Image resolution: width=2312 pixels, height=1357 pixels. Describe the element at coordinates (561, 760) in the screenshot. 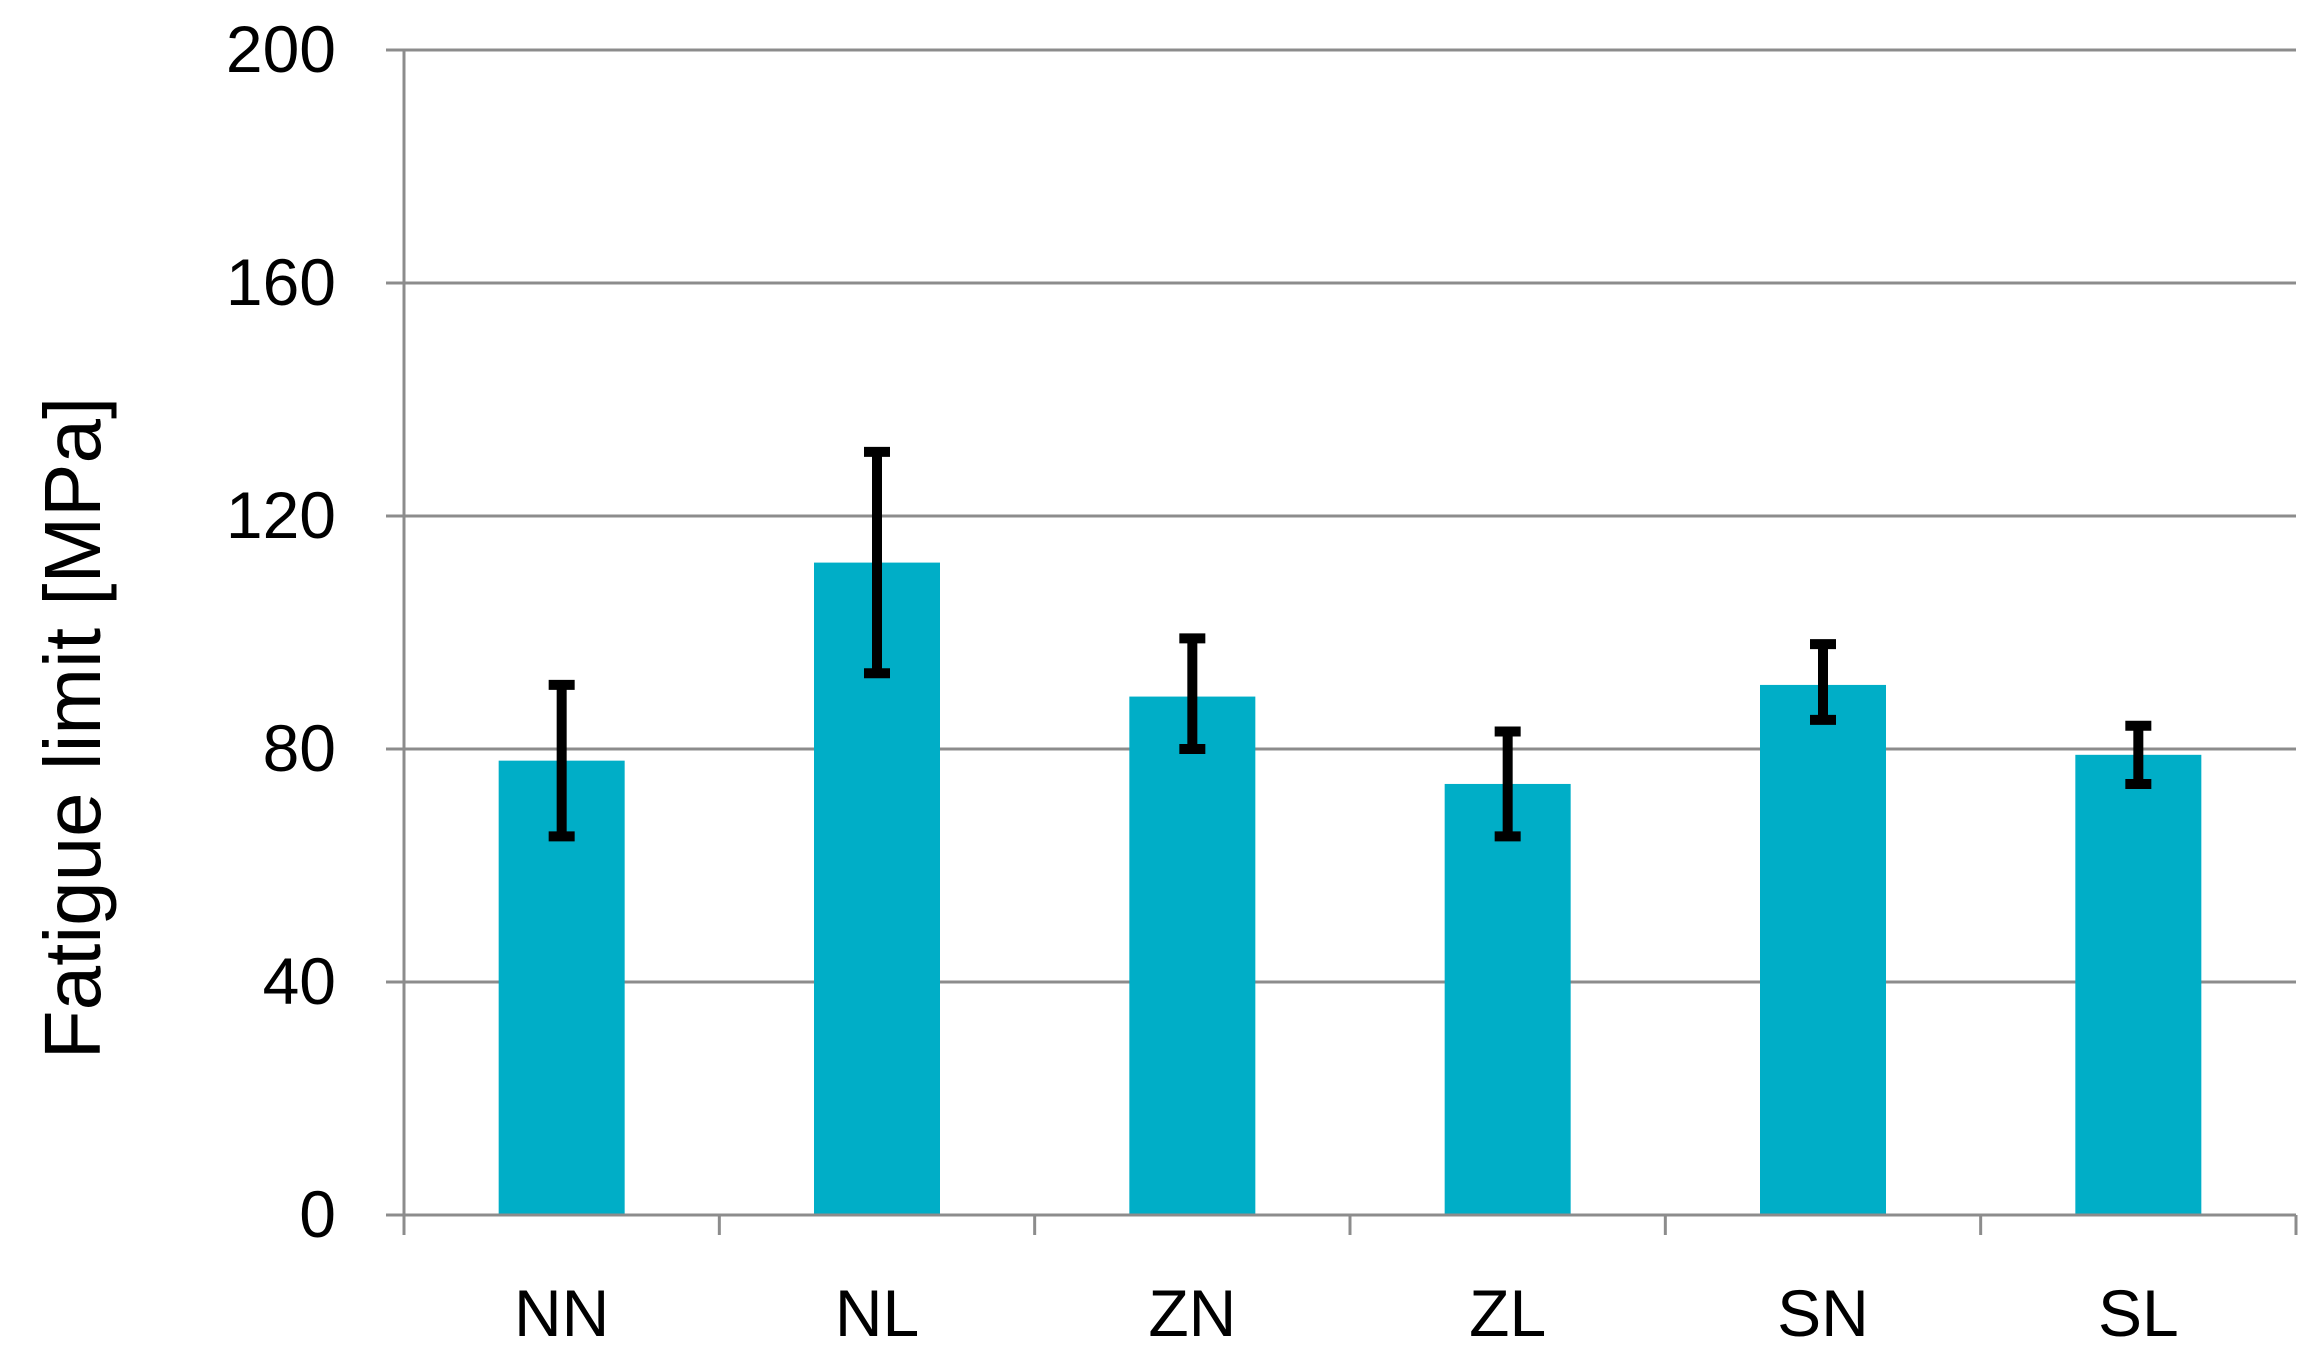

I see `error-bar-nn` at that location.